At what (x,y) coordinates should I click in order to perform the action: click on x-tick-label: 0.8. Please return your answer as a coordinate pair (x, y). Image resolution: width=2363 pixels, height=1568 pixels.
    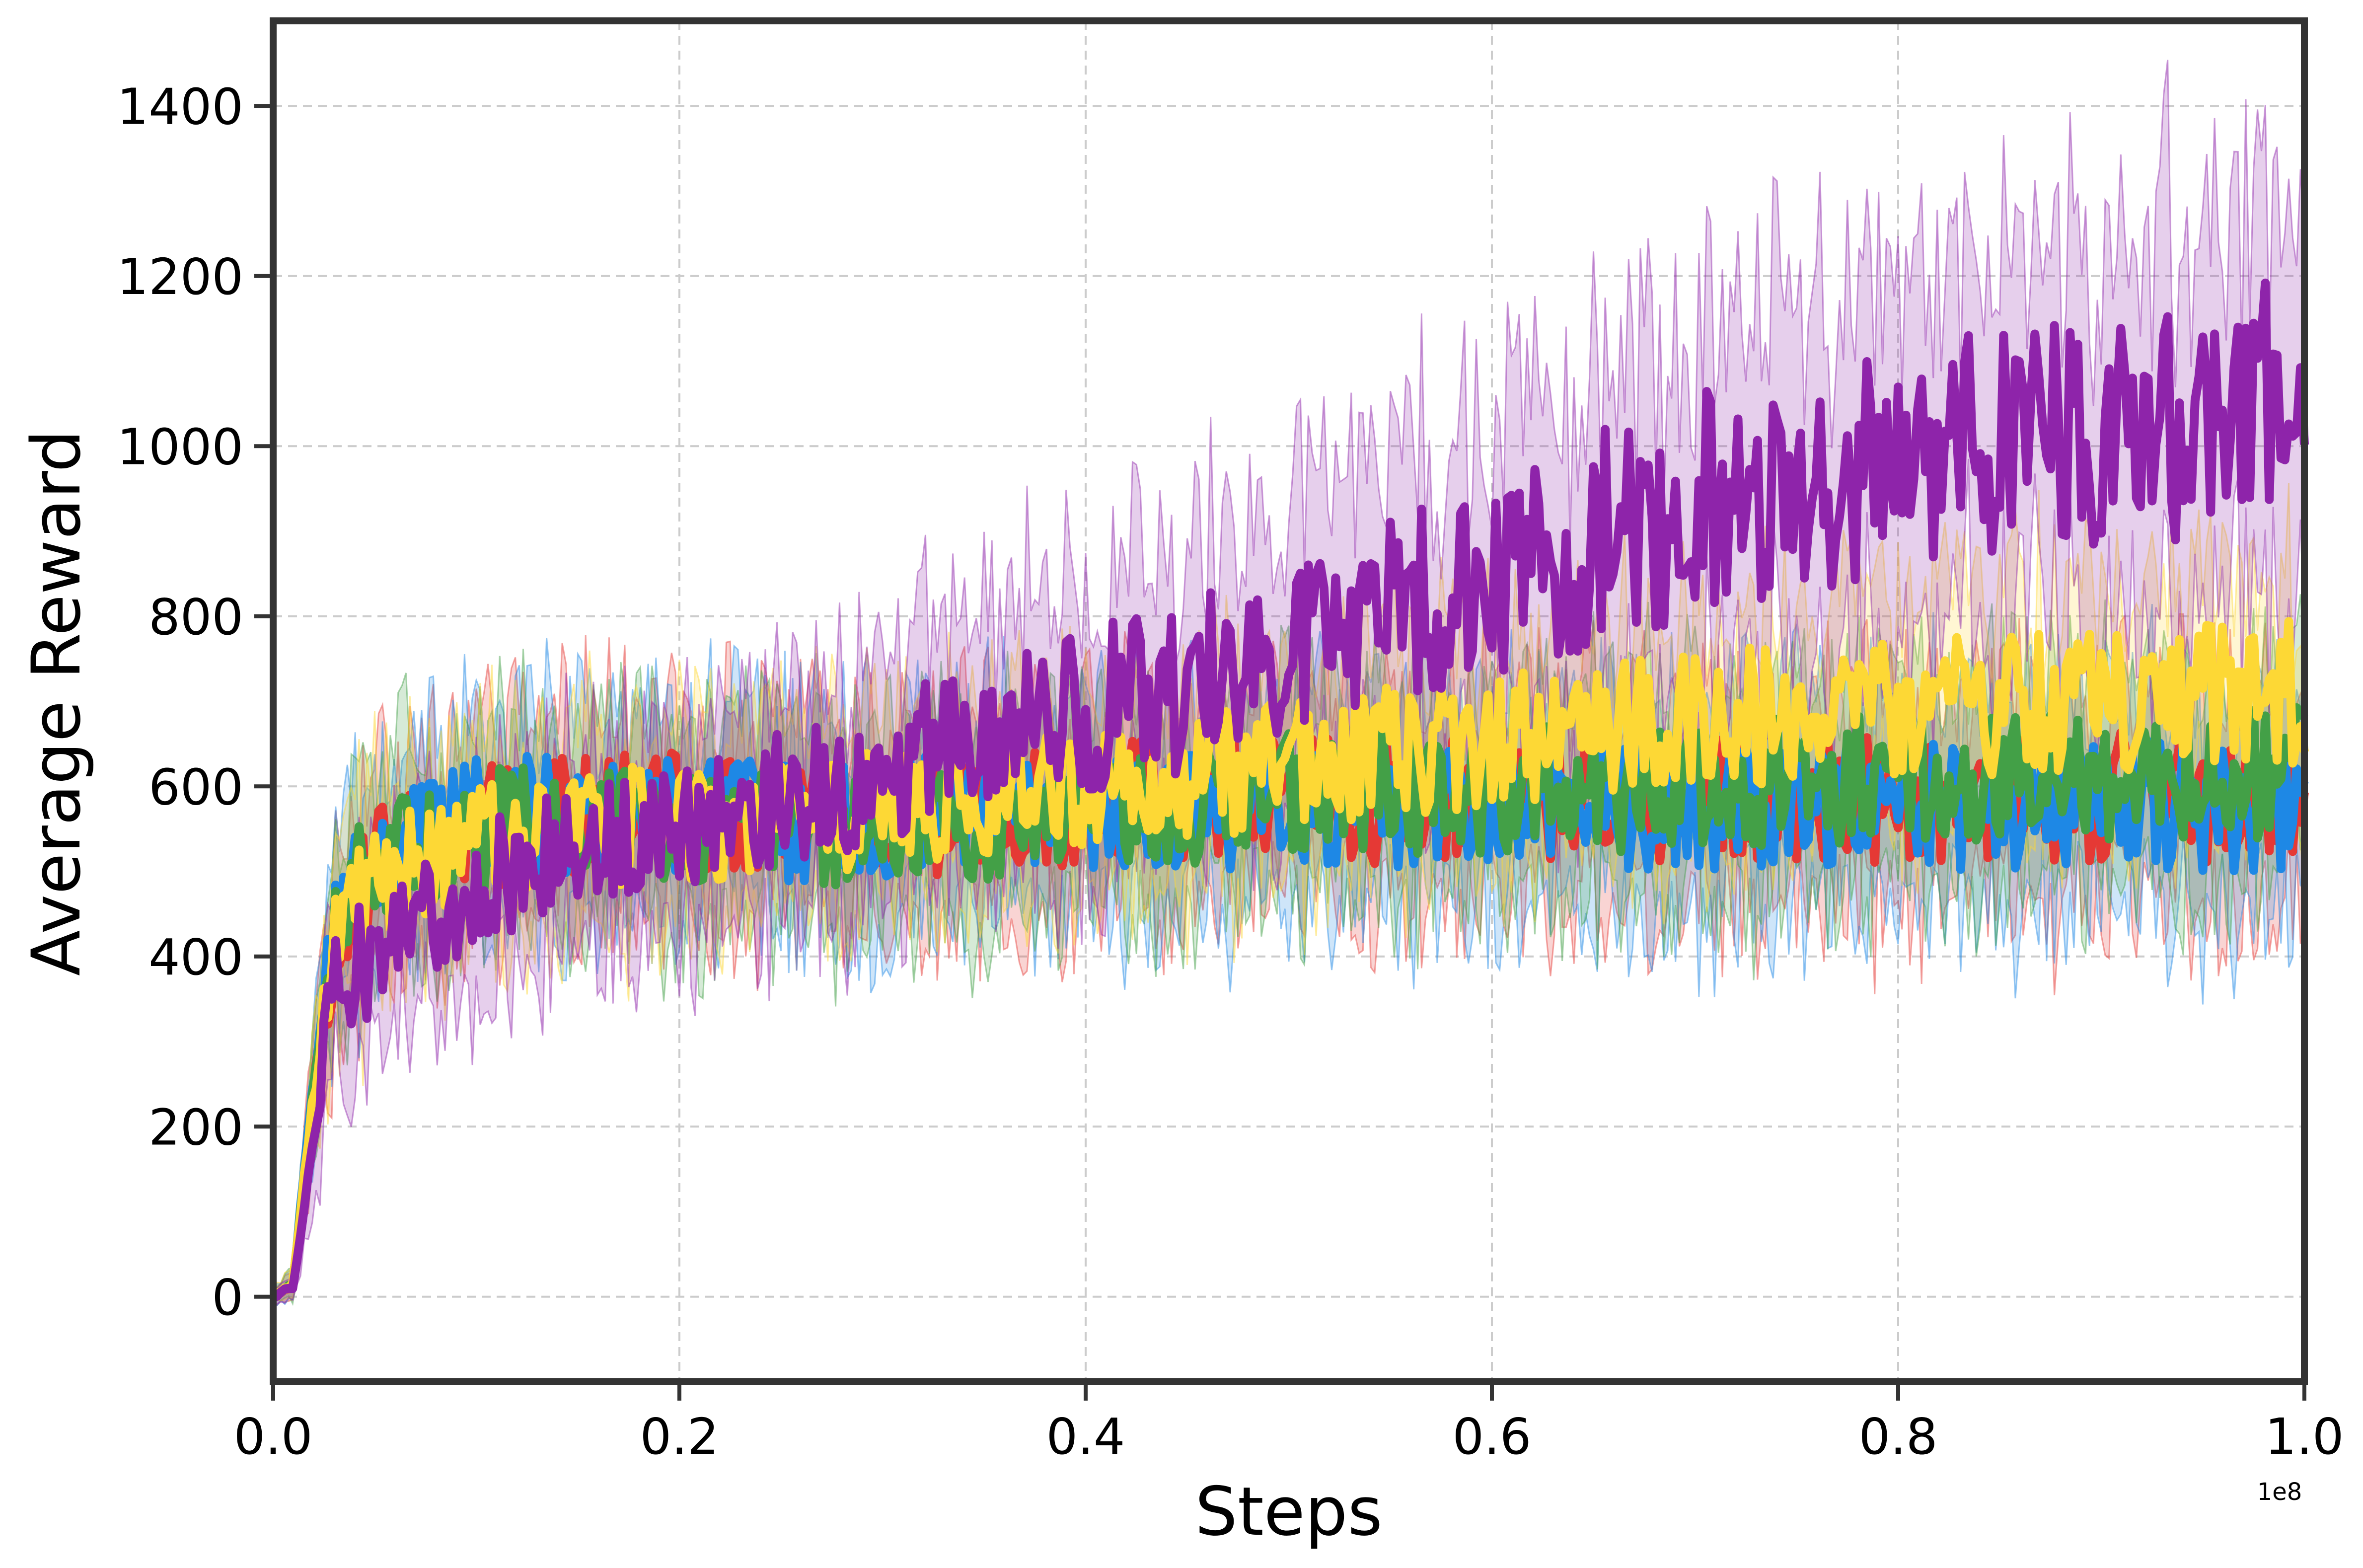
    Looking at the image, I should click on (1897, 1437).